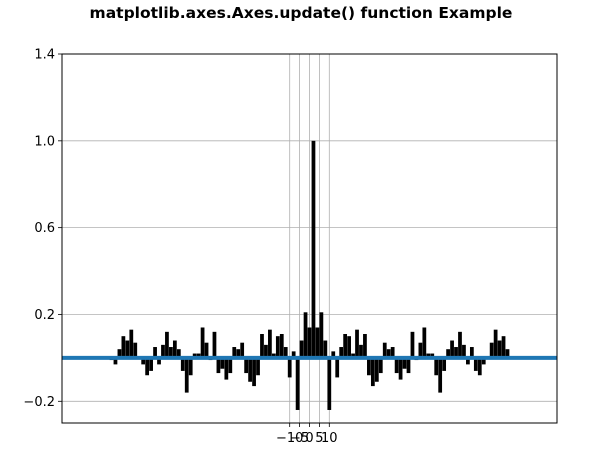 Image resolution: width=591 pixels, height=461 pixels. I want to click on x-tick-label: 0, so click(309, 438).